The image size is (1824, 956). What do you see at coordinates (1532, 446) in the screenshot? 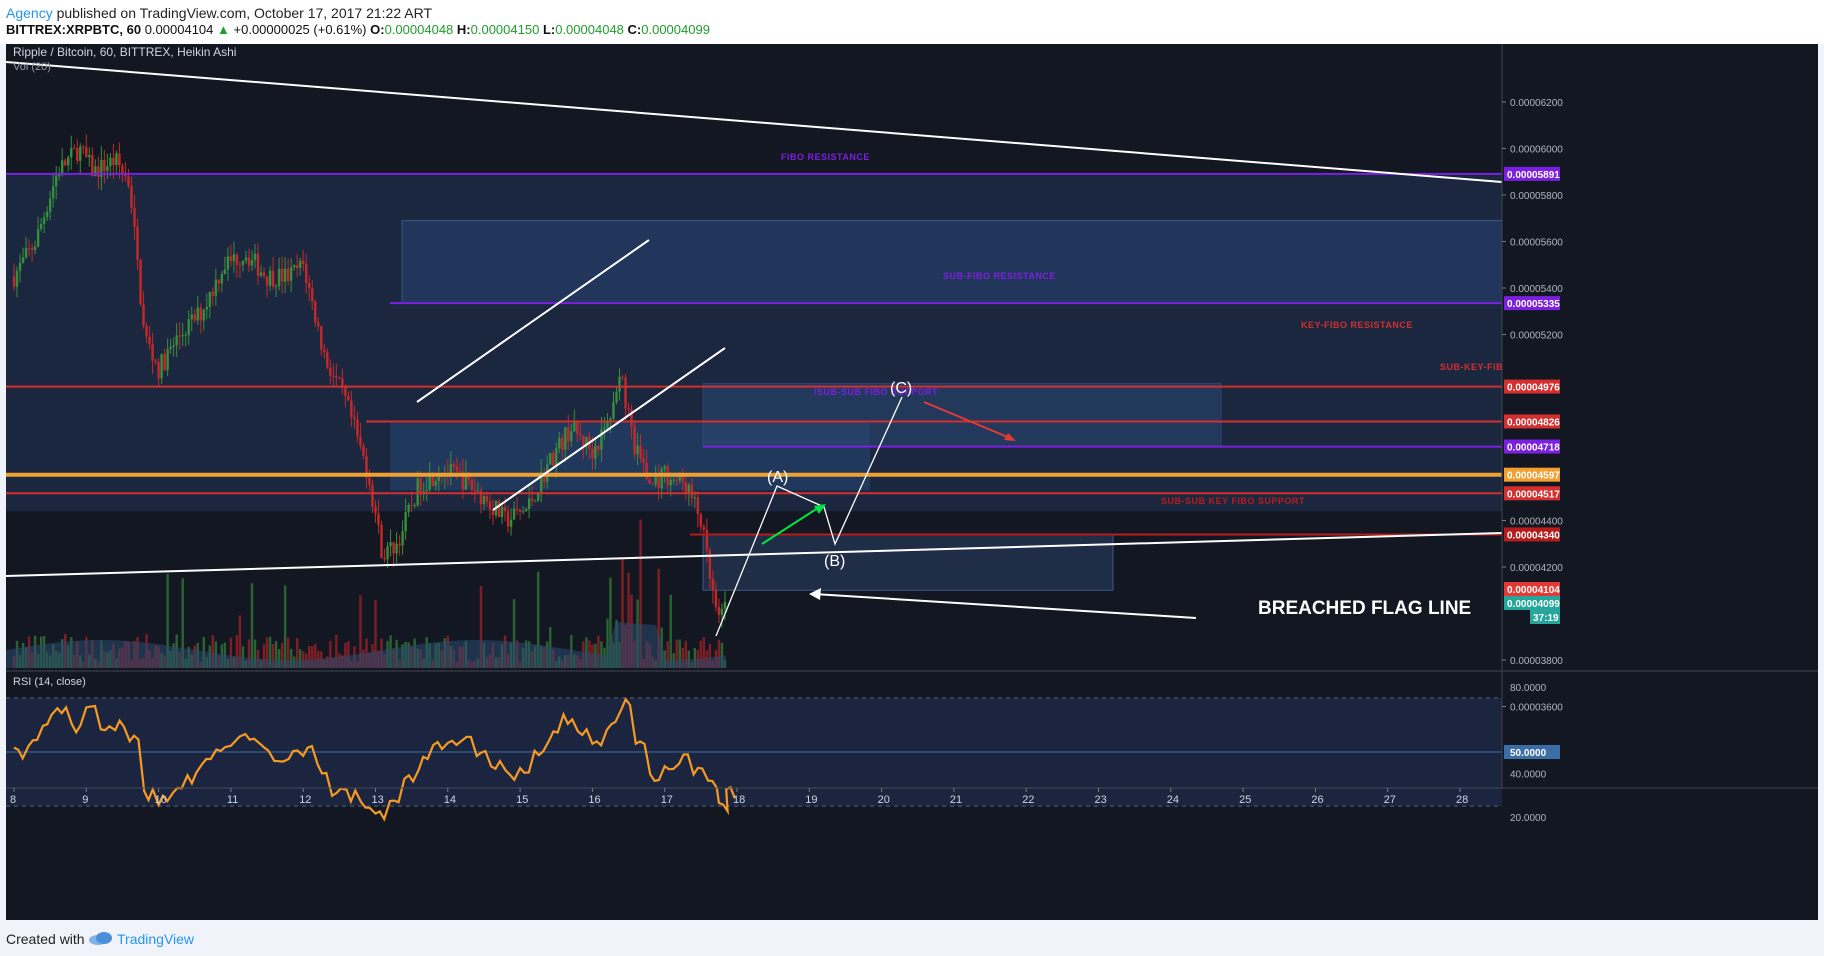
I see `level-price-tag` at bounding box center [1532, 446].